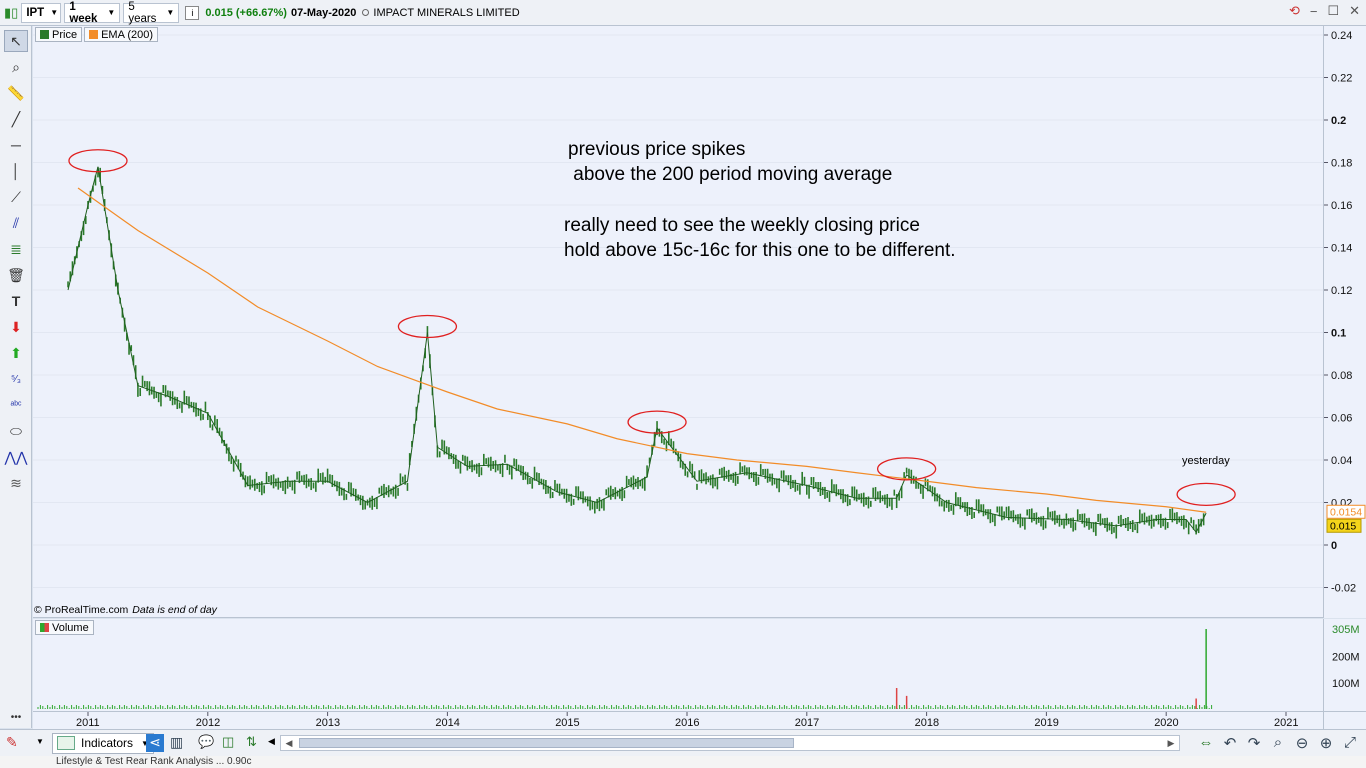 The width and height of the screenshot is (1366, 768). Describe the element at coordinates (1326, 743) in the screenshot. I see `zoom-in-icon: ⊕` at that location.